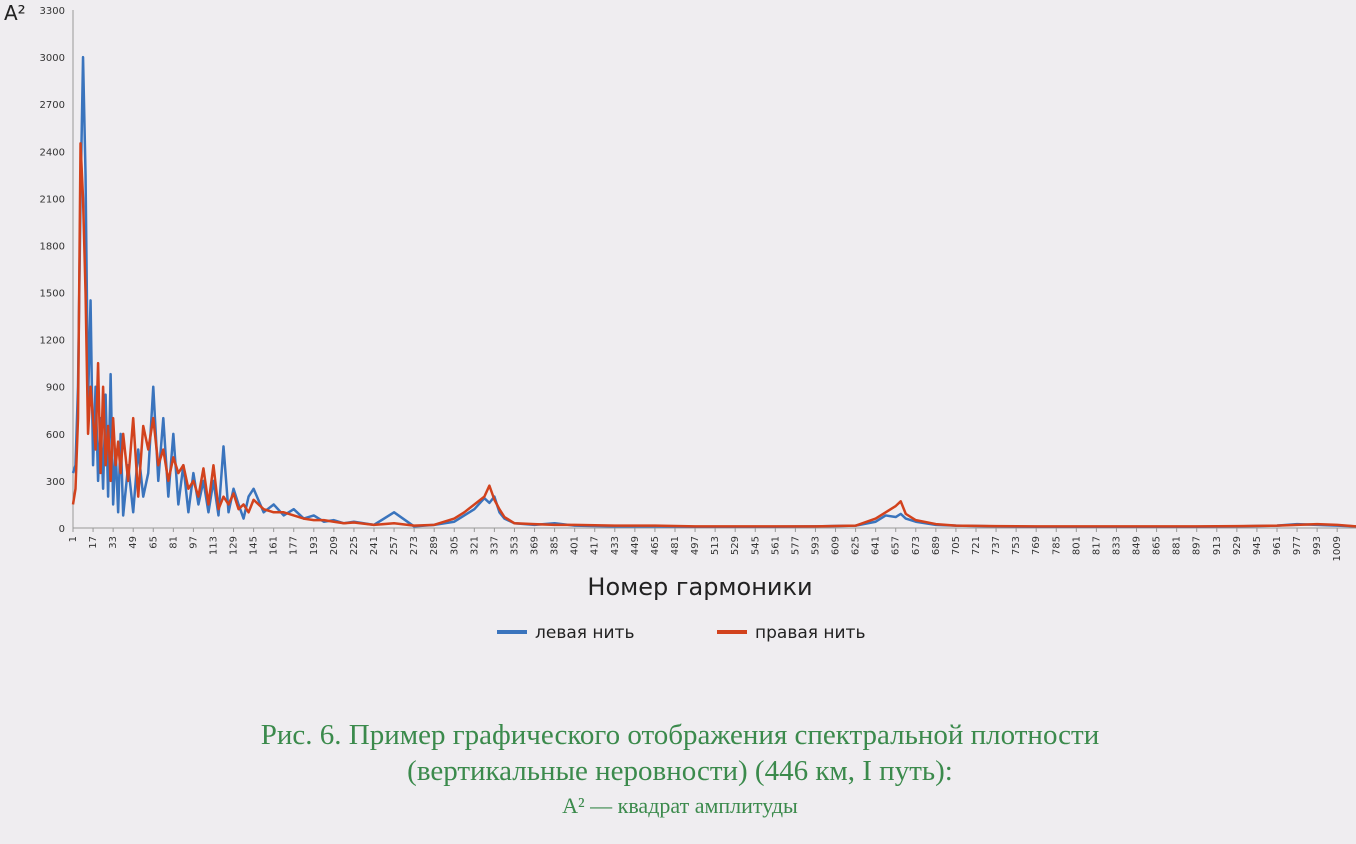 Image resolution: width=1356 pixels, height=844 pixels. I want to click on x-tick-label: 769, so click(1036, 545).